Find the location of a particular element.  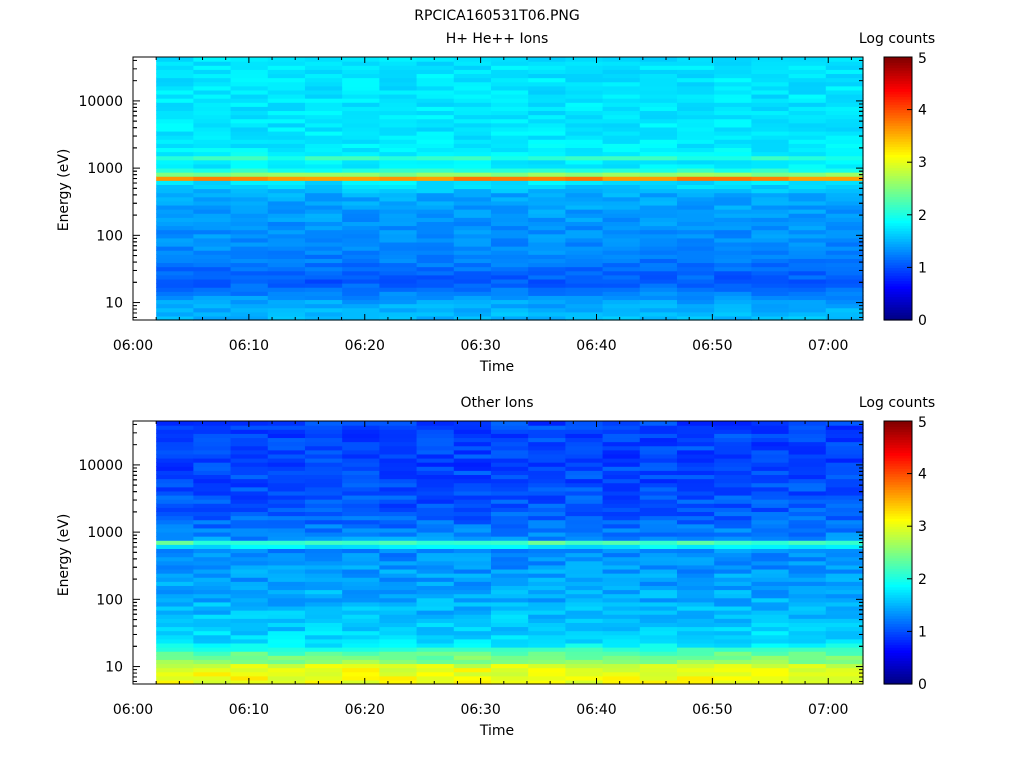

figure-title: RPCICA160531T06.PNG is located at coordinates (496, 16).